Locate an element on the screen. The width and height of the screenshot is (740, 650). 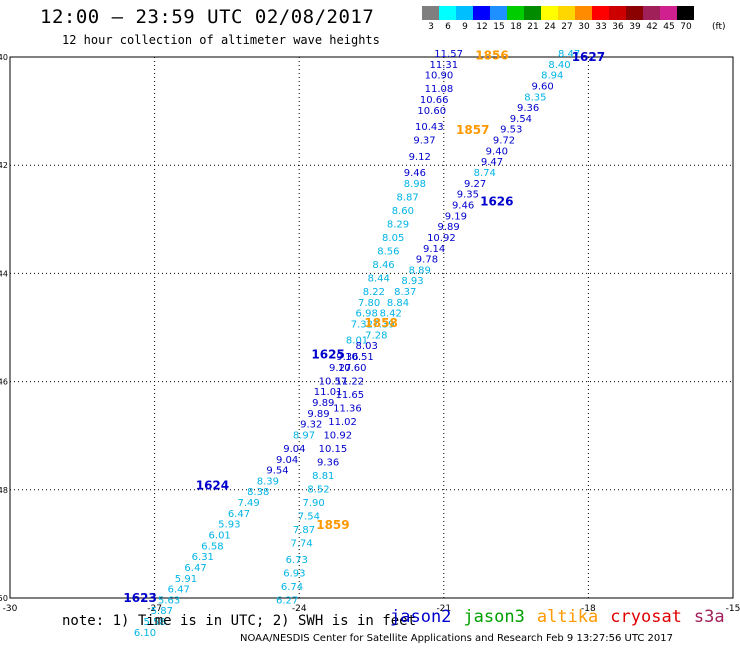
swh-data-point: 9.27 is located at coordinates (475, 184).